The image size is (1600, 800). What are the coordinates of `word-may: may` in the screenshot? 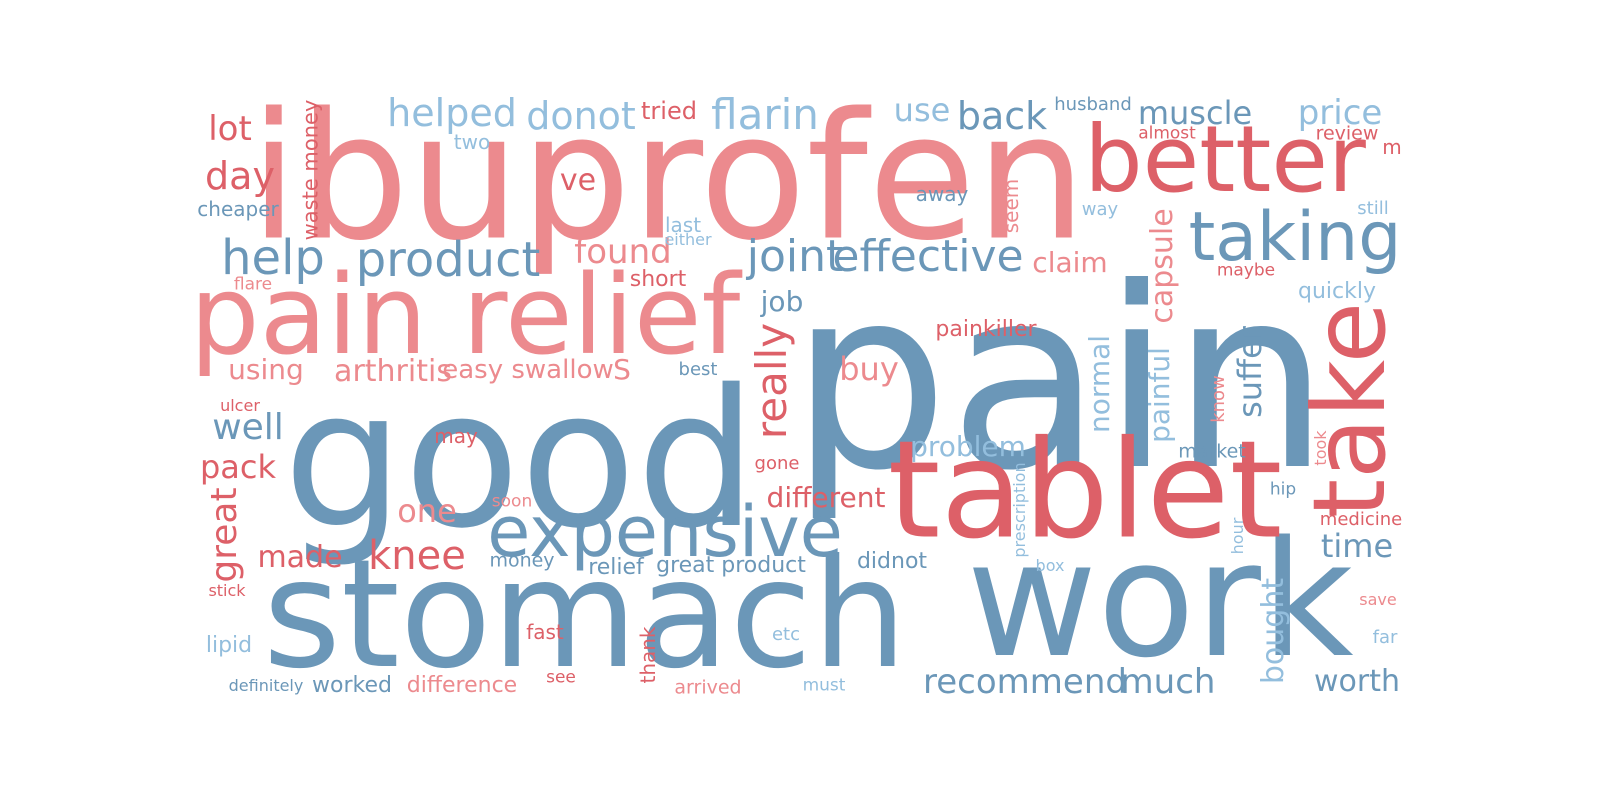 It's located at (456, 436).